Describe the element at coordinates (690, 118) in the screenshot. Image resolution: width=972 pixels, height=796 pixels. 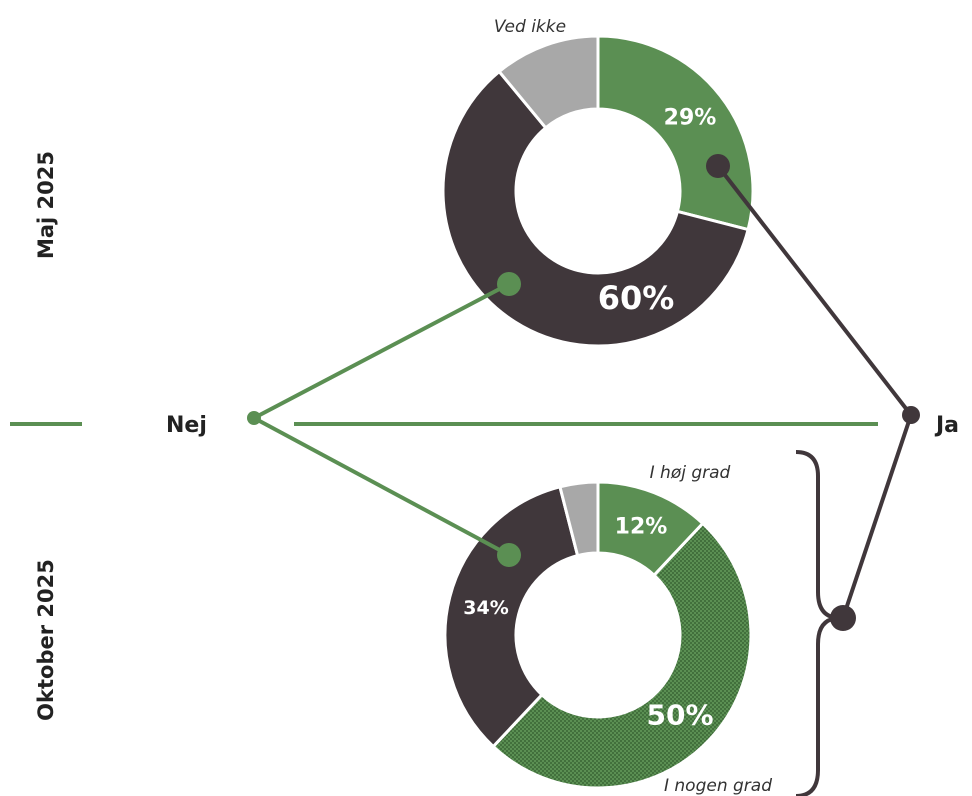
I see `slice-label-ja: 29%` at that location.